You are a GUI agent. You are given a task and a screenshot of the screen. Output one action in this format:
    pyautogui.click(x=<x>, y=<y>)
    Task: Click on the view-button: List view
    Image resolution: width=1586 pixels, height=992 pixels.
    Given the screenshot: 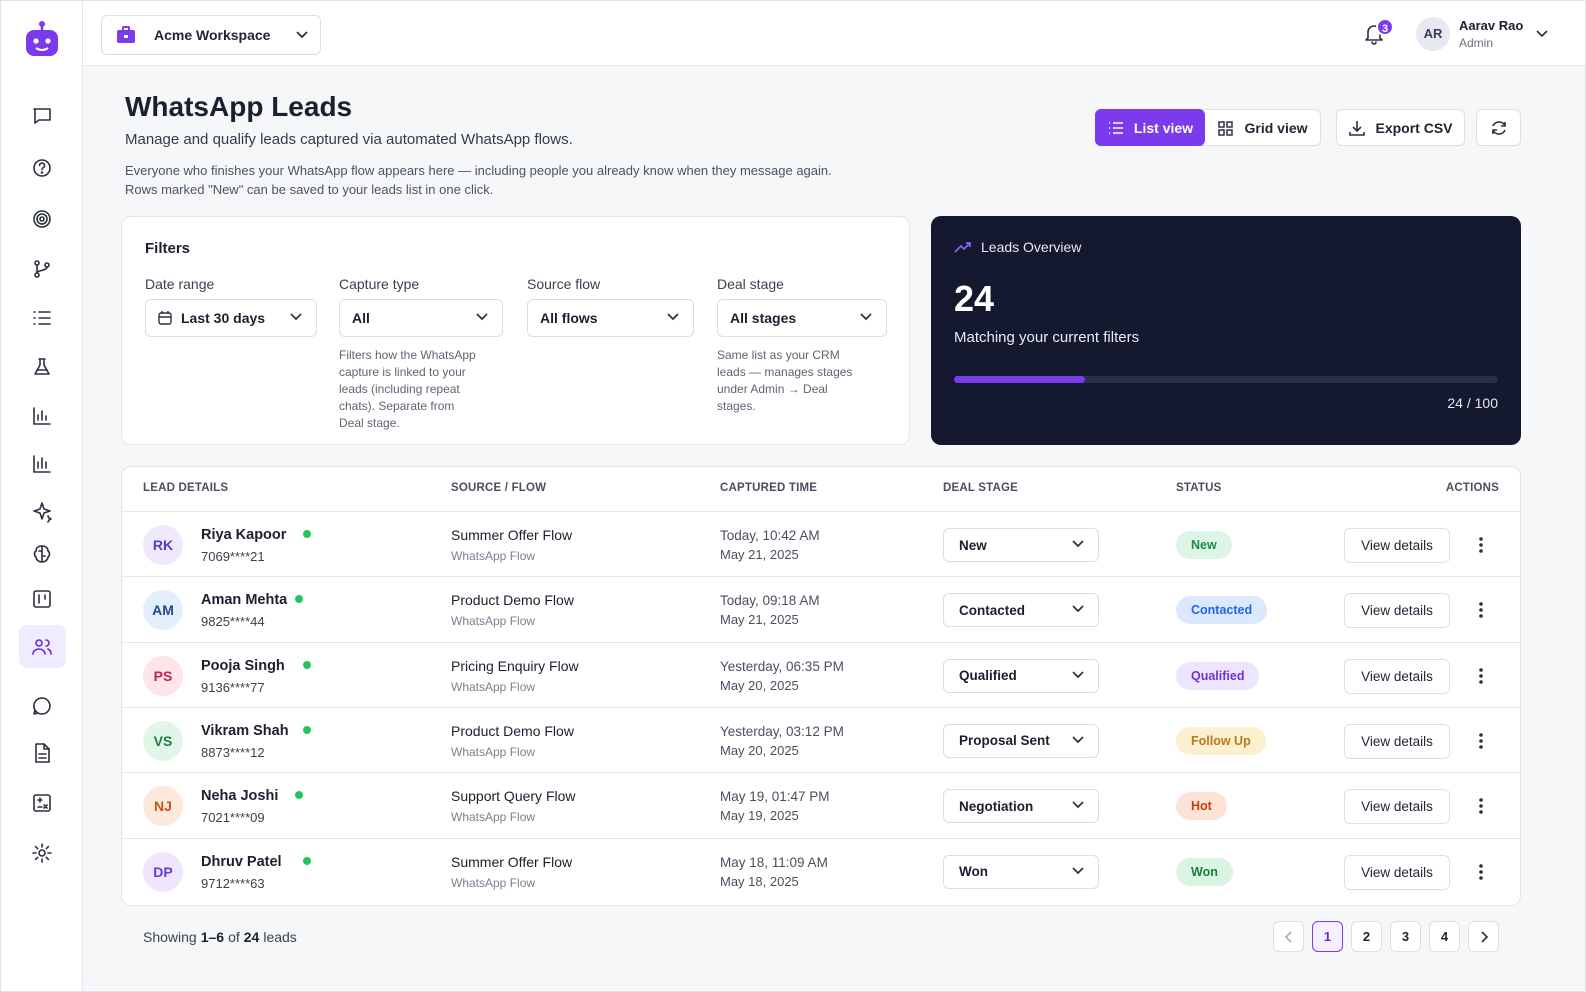 What is the action you would take?
    pyautogui.click(x=1150, y=127)
    